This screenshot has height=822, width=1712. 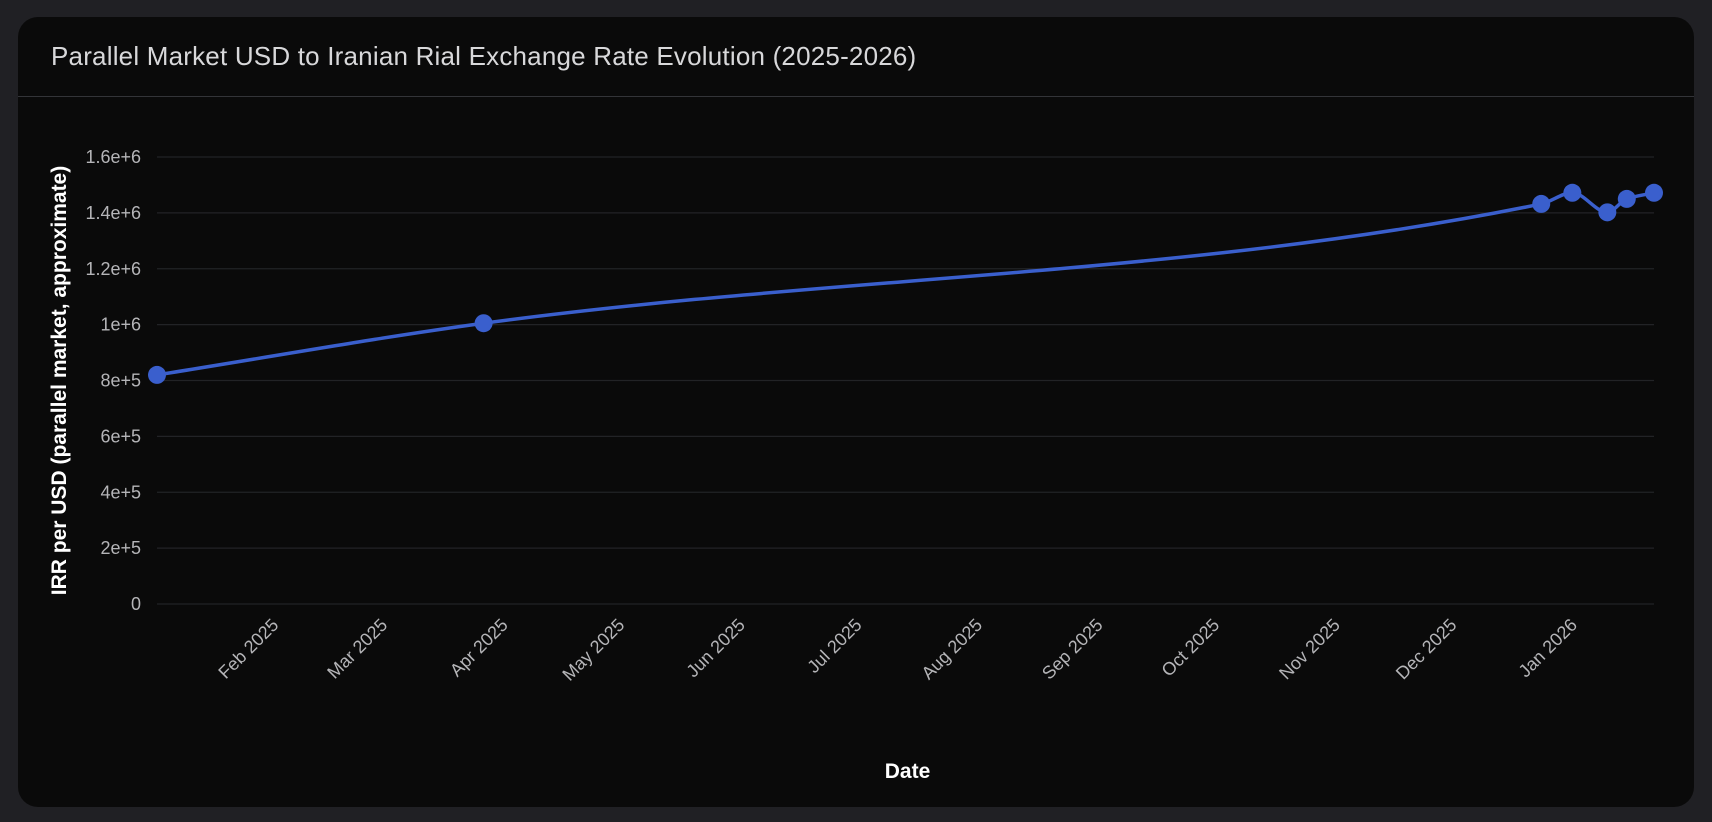 What do you see at coordinates (357, 649) in the screenshot?
I see `x-tick-label: Mar 2025` at bounding box center [357, 649].